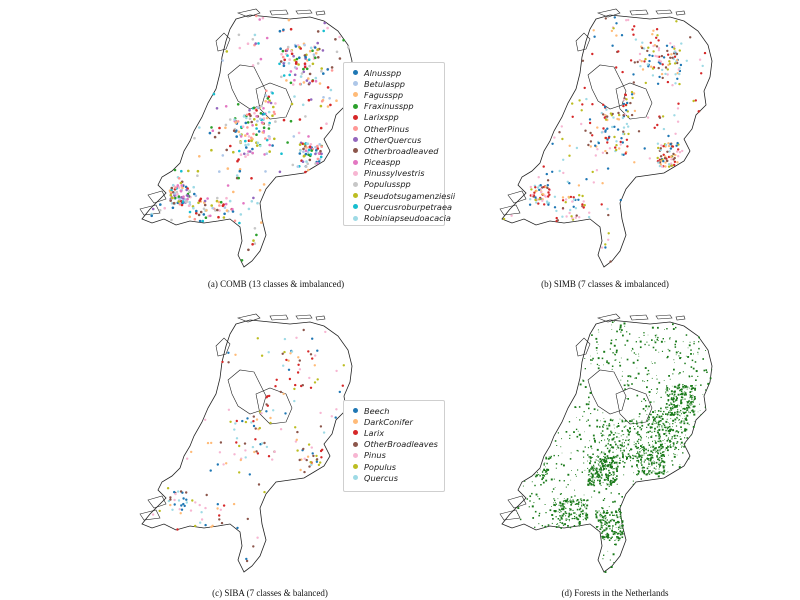 This screenshot has height=600, width=800. Describe the element at coordinates (377, 410) in the screenshot. I see `legend-label: Beech` at that location.